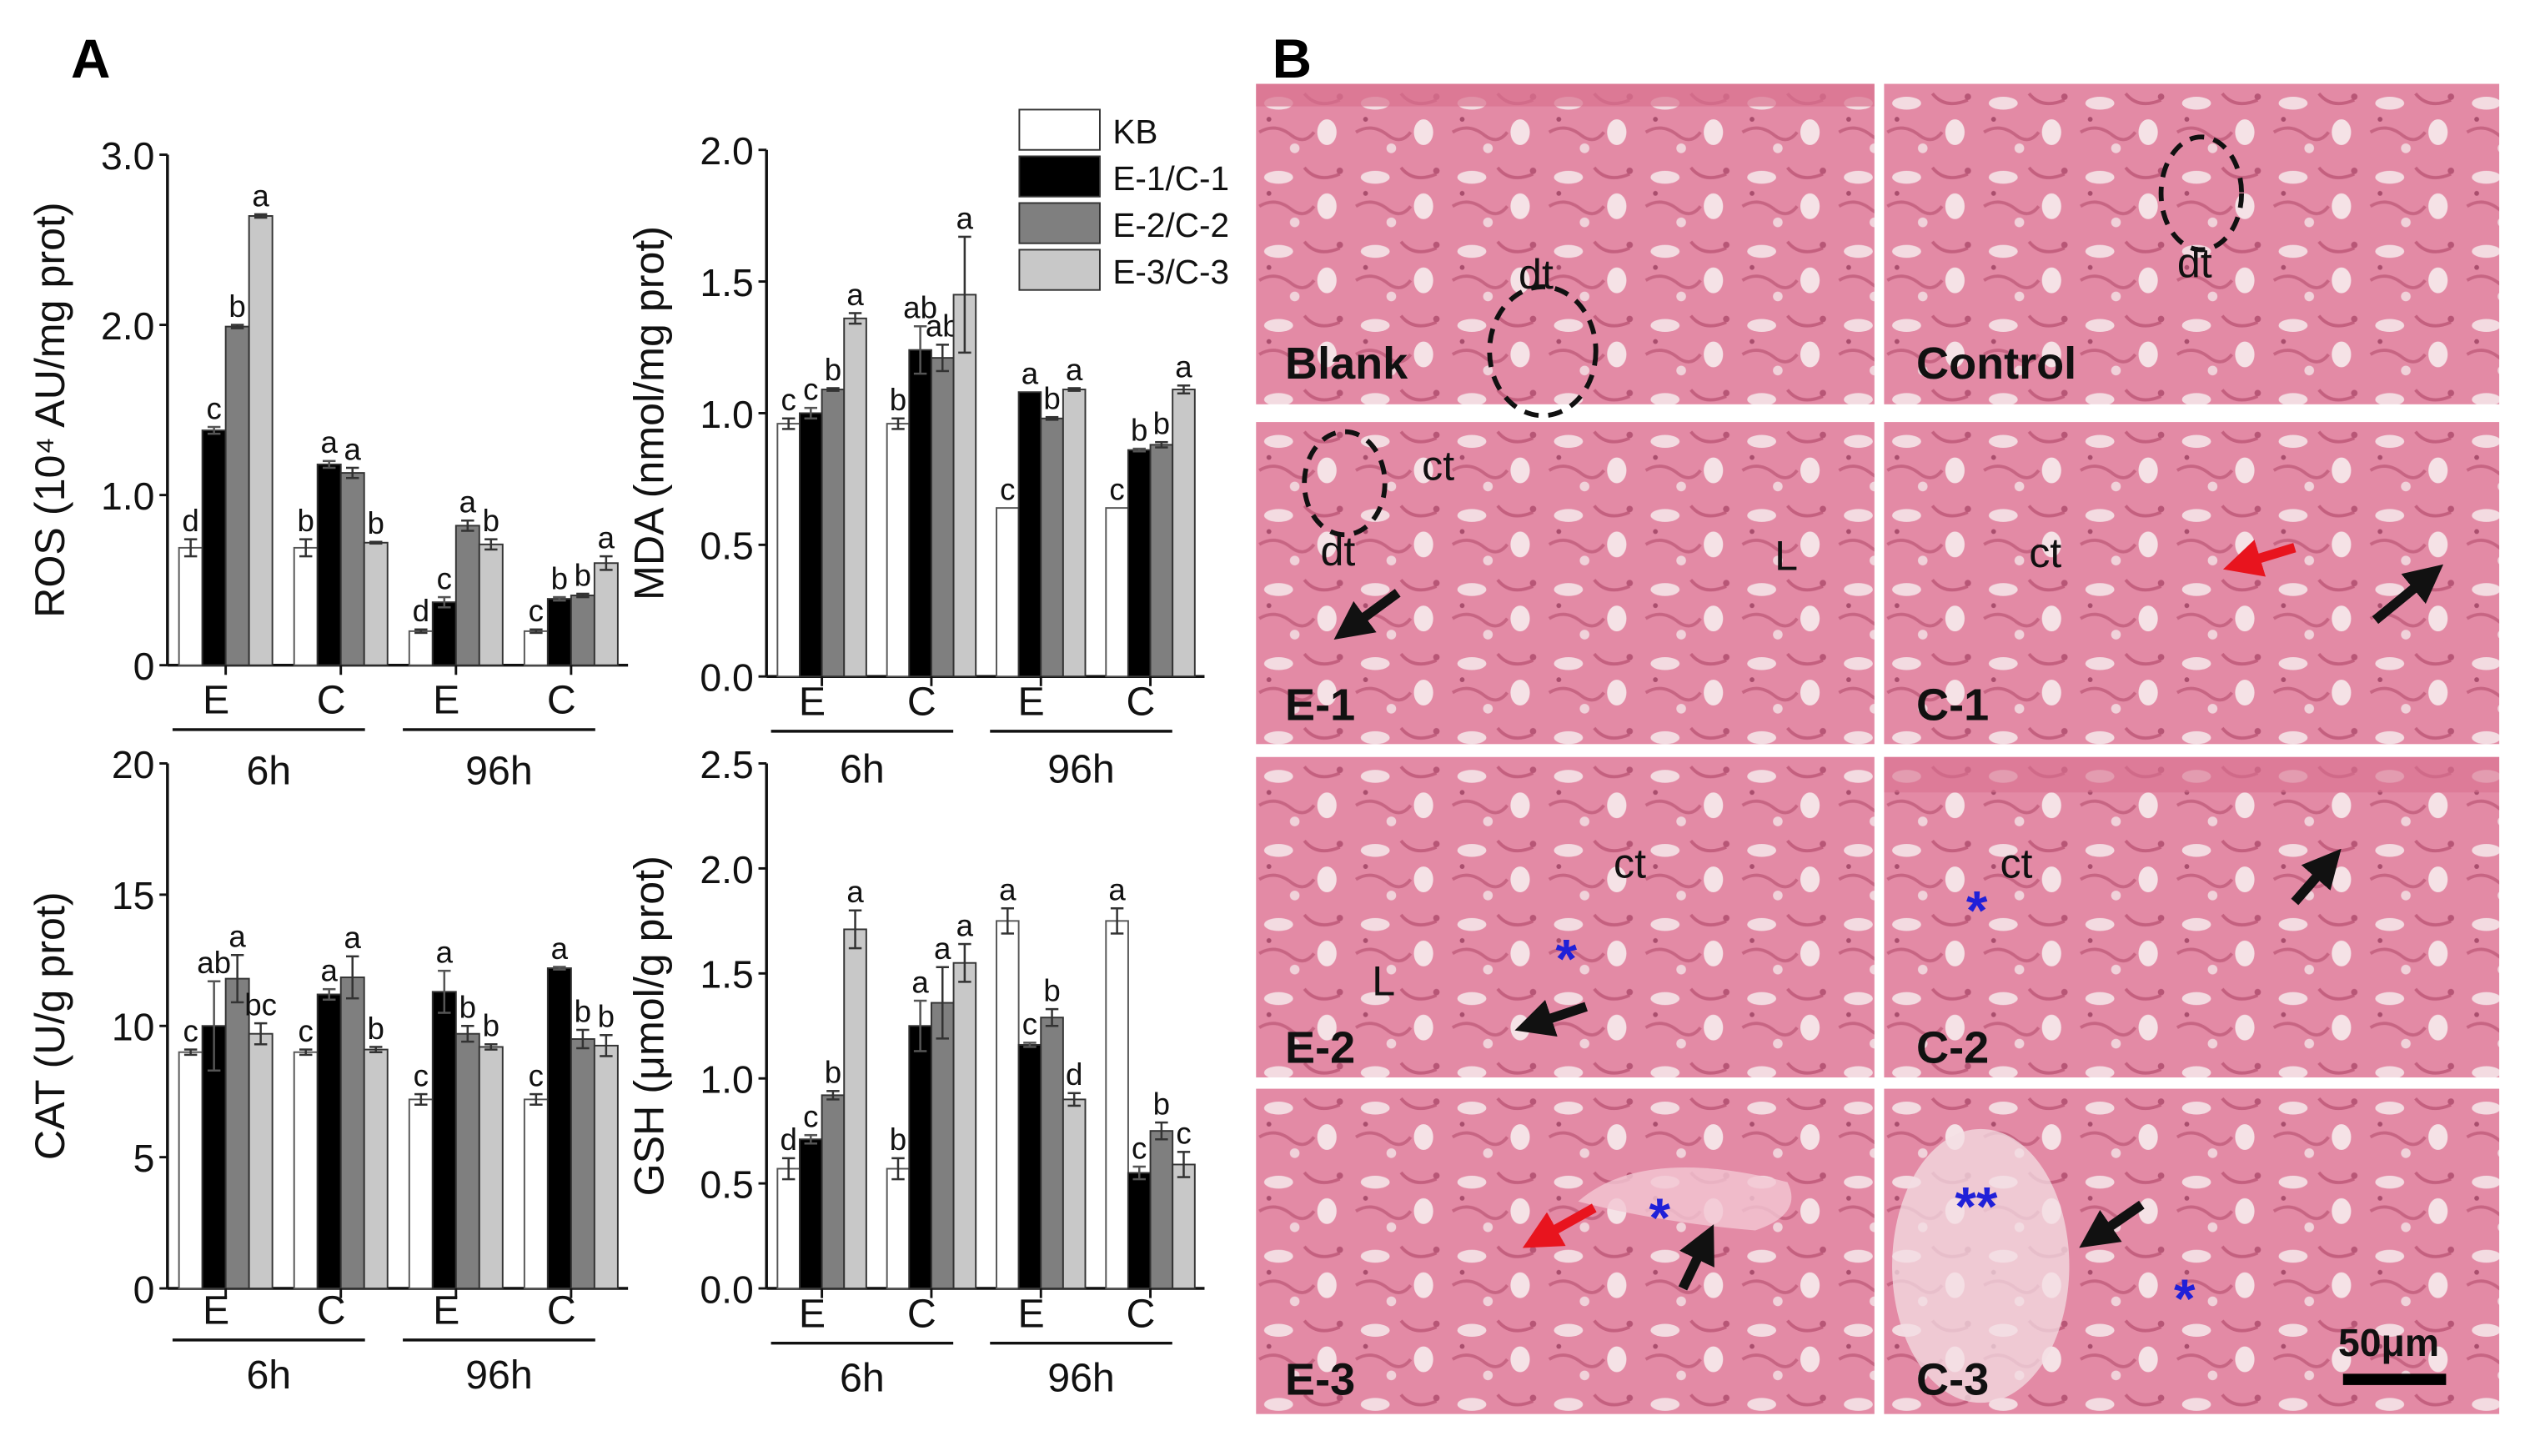 The width and height of the screenshot is (2525, 1456). What do you see at coordinates (421, 611) in the screenshot?
I see `significance-letter: d` at bounding box center [421, 611].